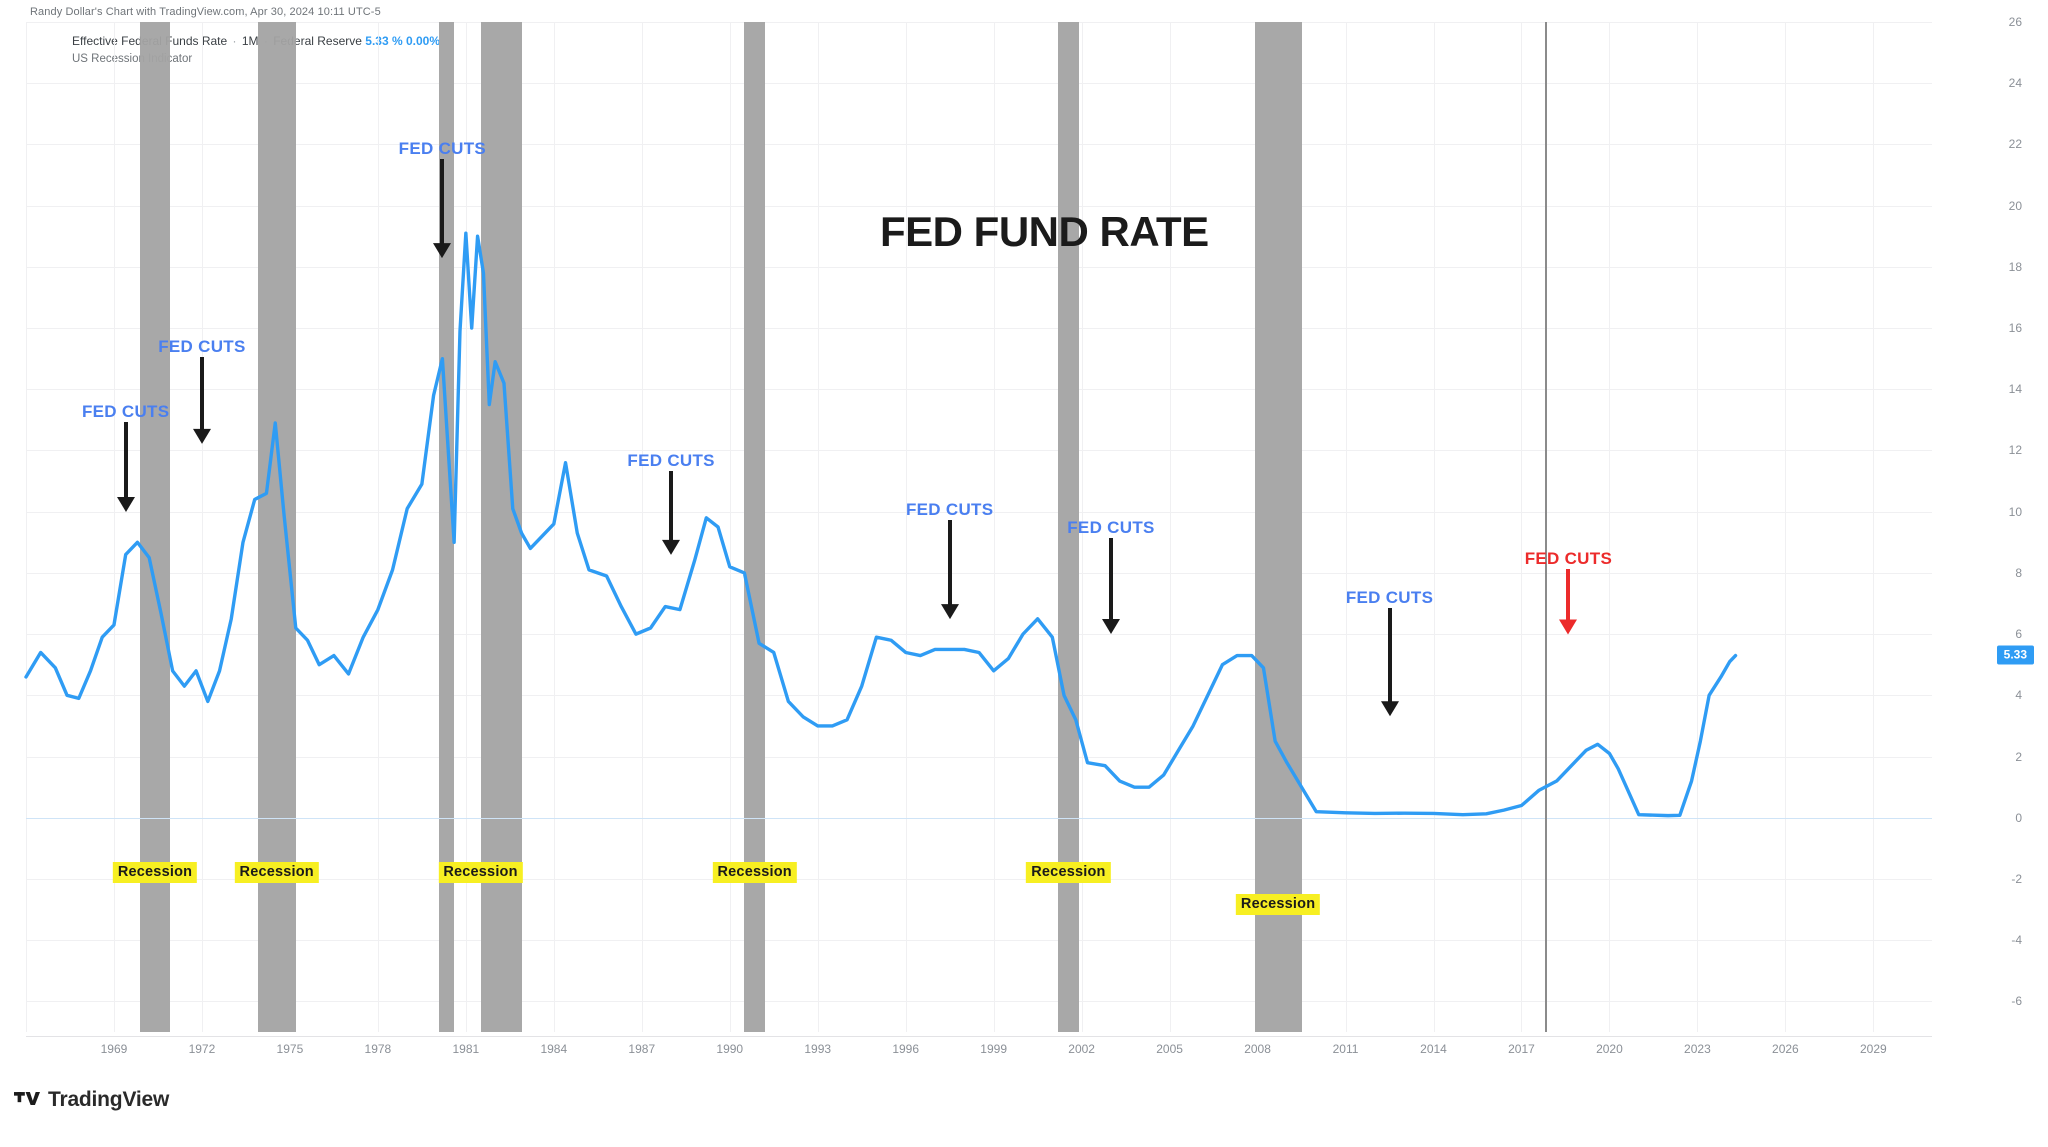  I want to click on x-axis-tick: 1987, so click(642, 1049).